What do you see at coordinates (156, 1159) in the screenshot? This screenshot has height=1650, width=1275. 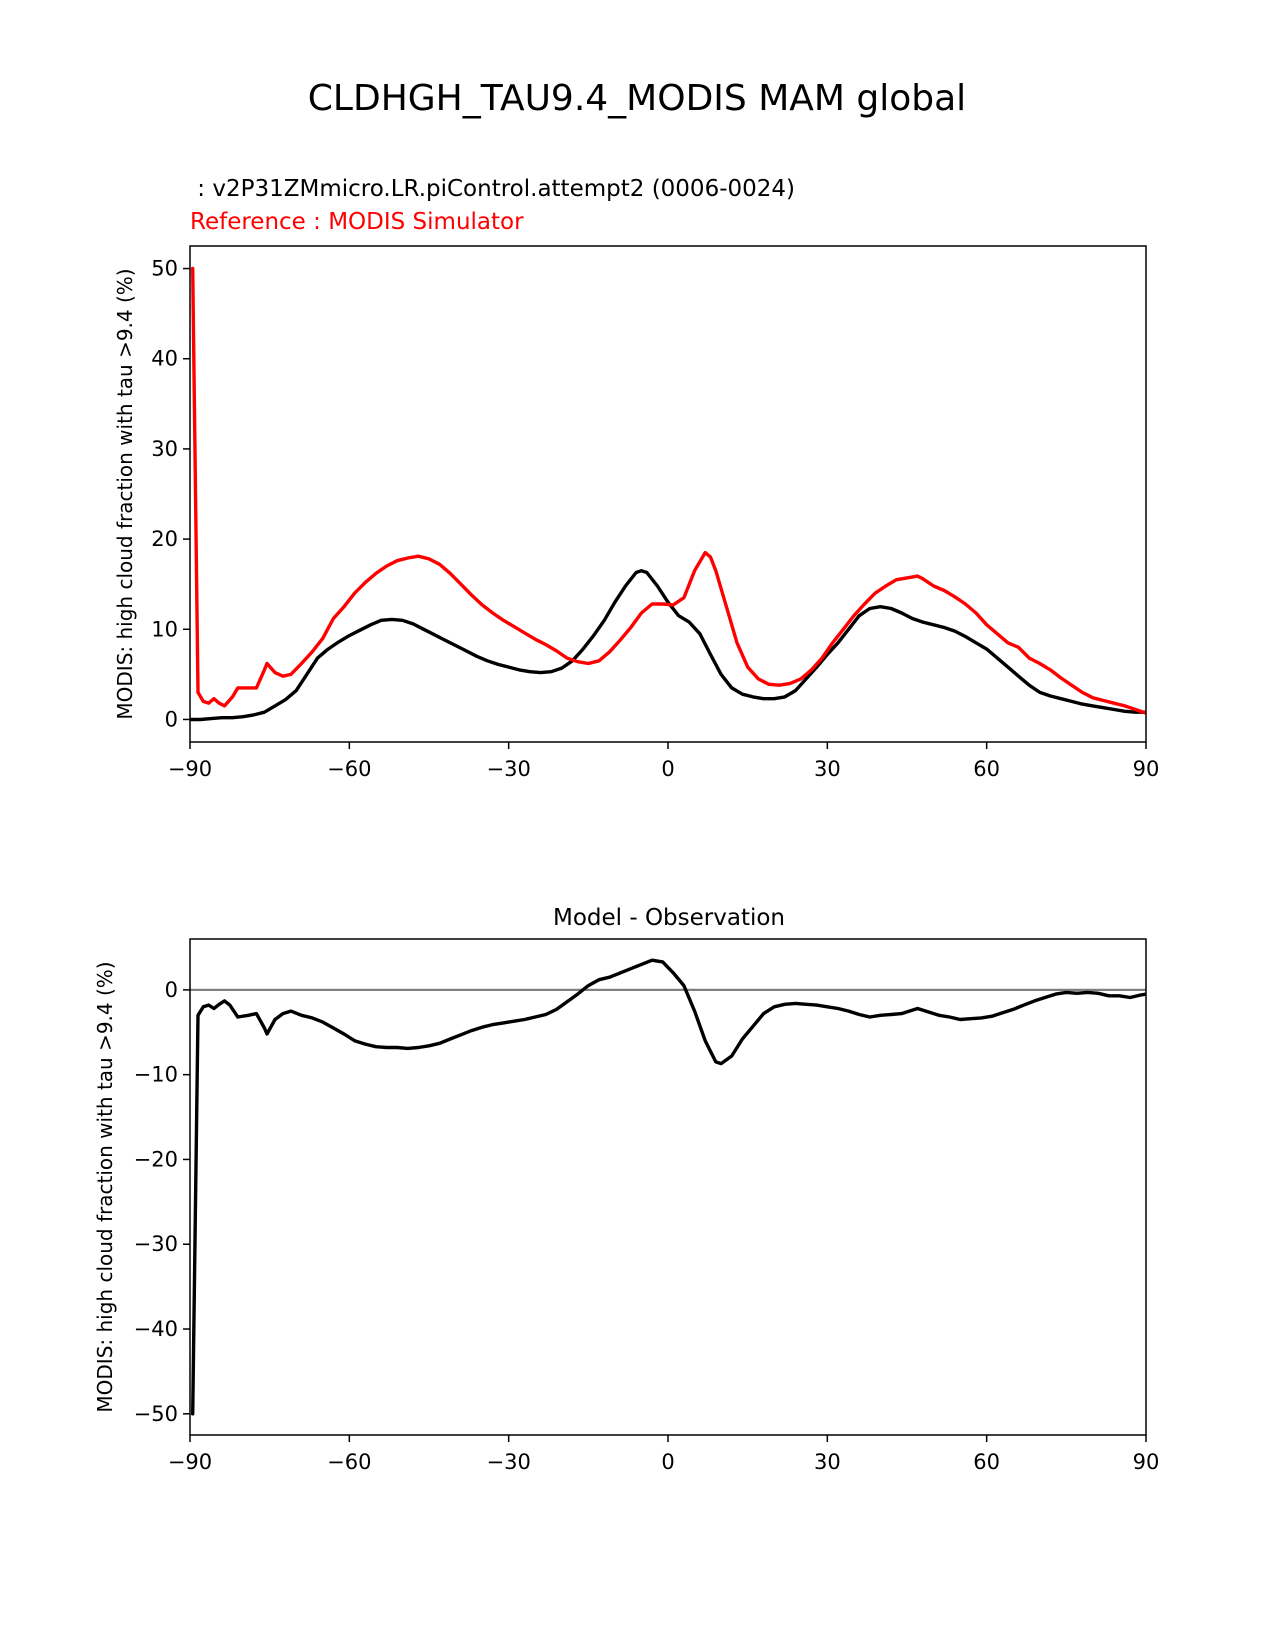 I see `y-tick-label: −20` at bounding box center [156, 1159].